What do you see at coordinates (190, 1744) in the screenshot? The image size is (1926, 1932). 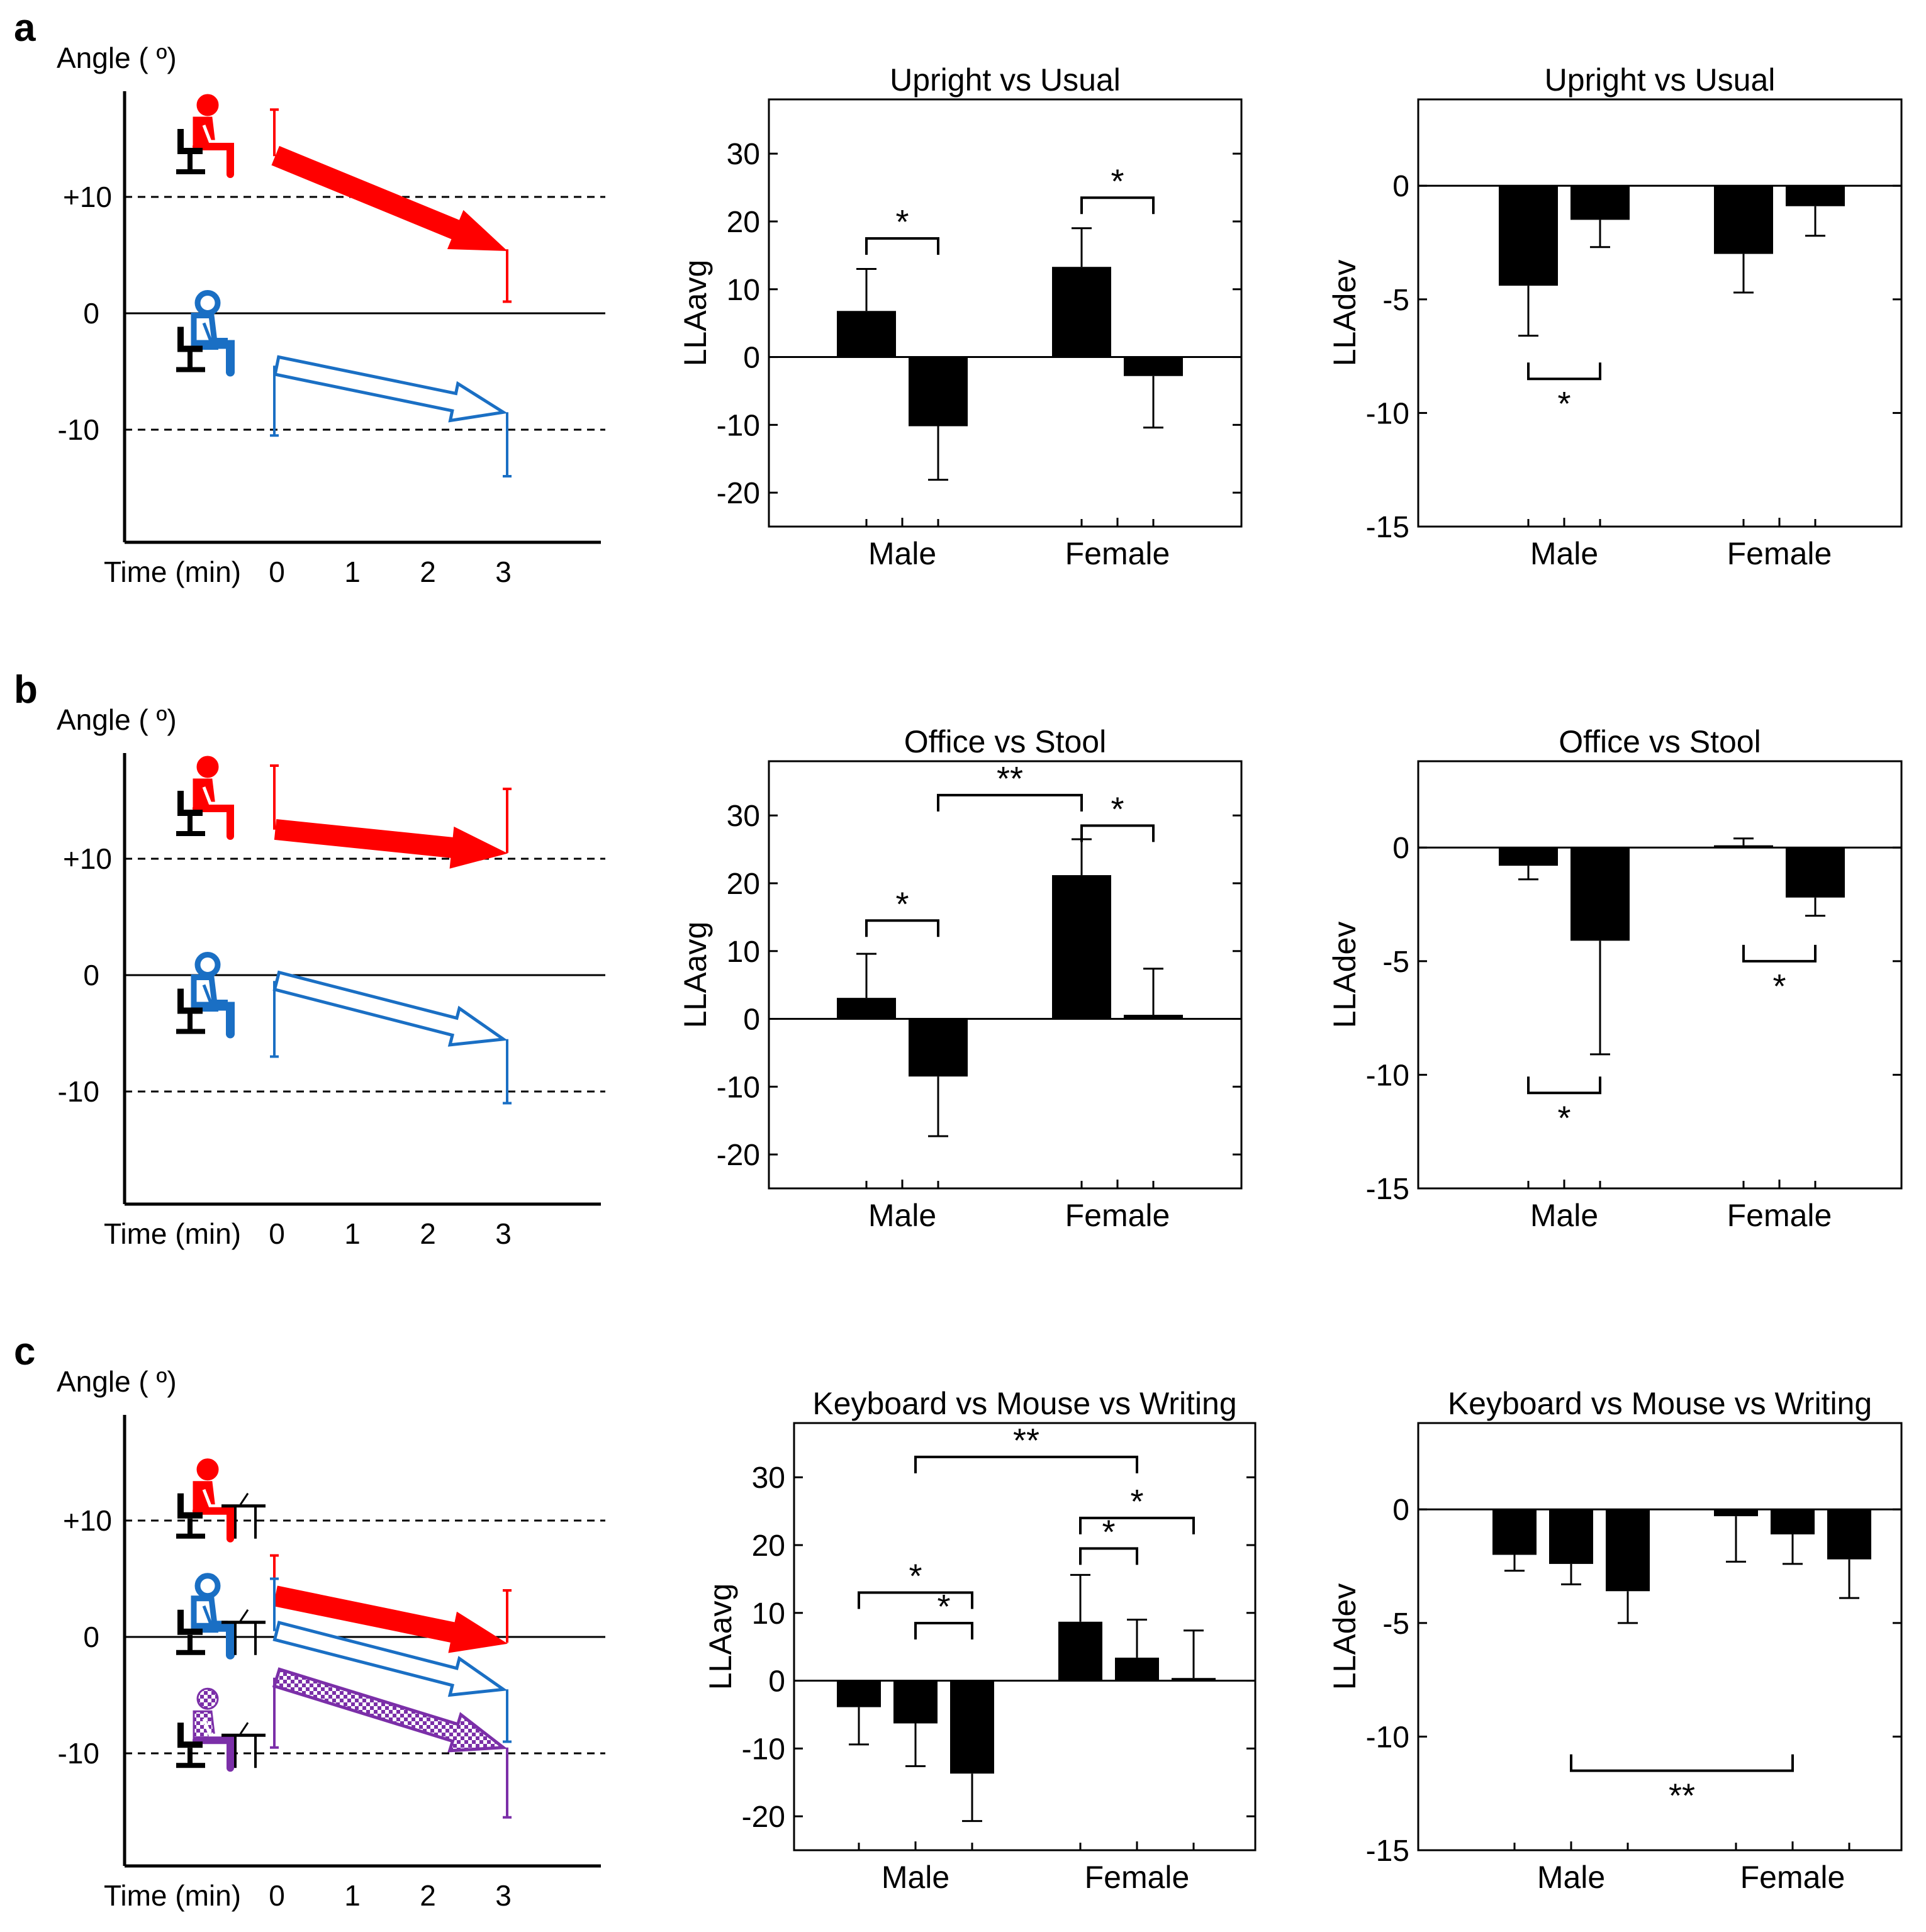 I see `chair-seat` at bounding box center [190, 1744].